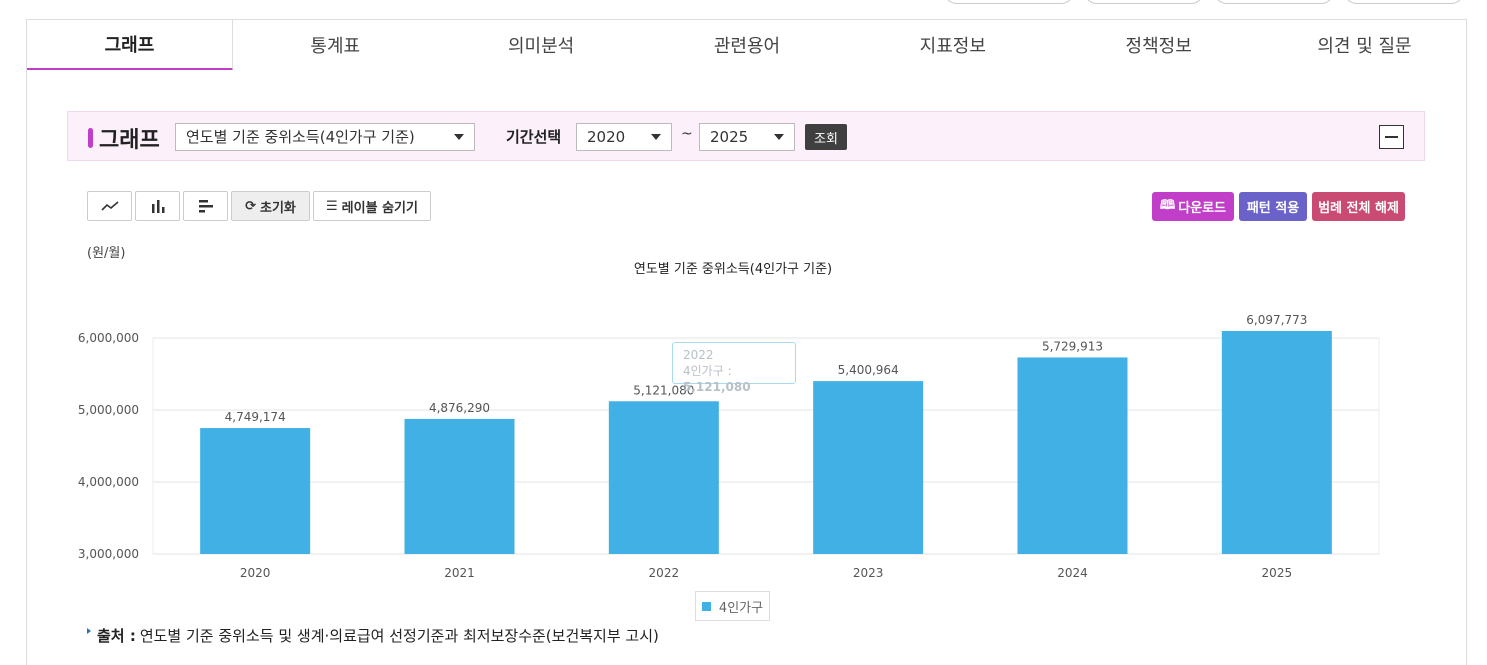 Image resolution: width=1487 pixels, height=665 pixels. Describe the element at coordinates (255, 573) in the screenshot. I see `x-tick-label: 2020` at that location.